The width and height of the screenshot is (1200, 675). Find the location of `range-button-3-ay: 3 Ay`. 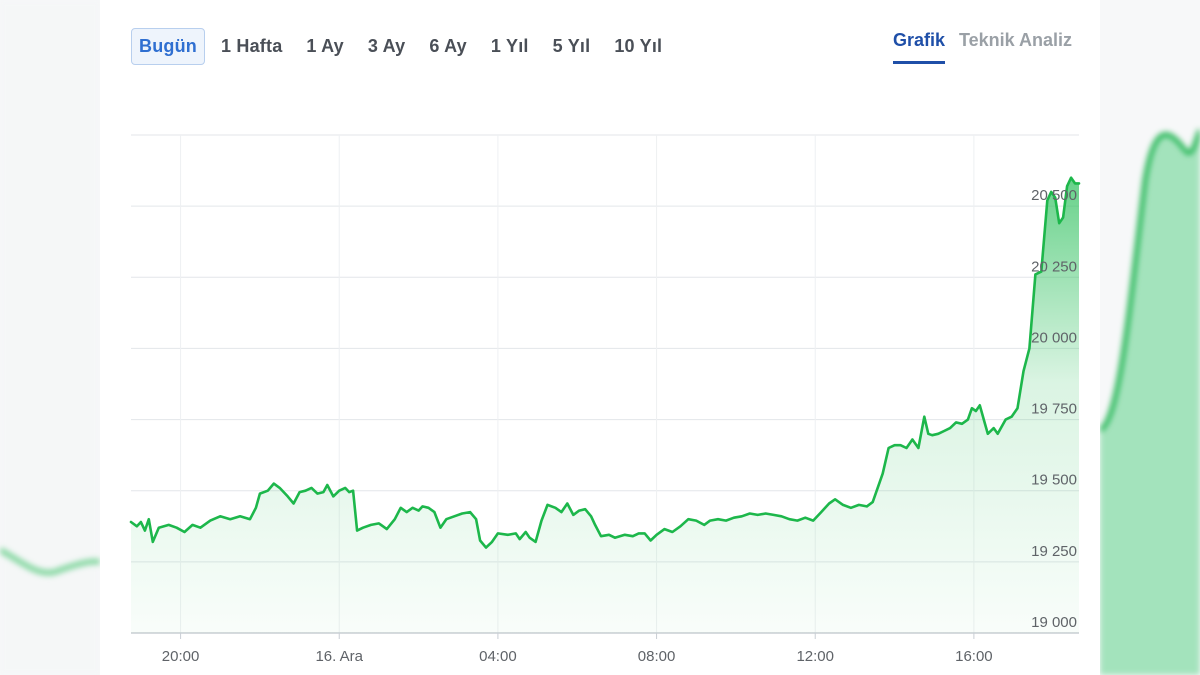

range-button-3-ay: 3 Ay is located at coordinates (386, 46).